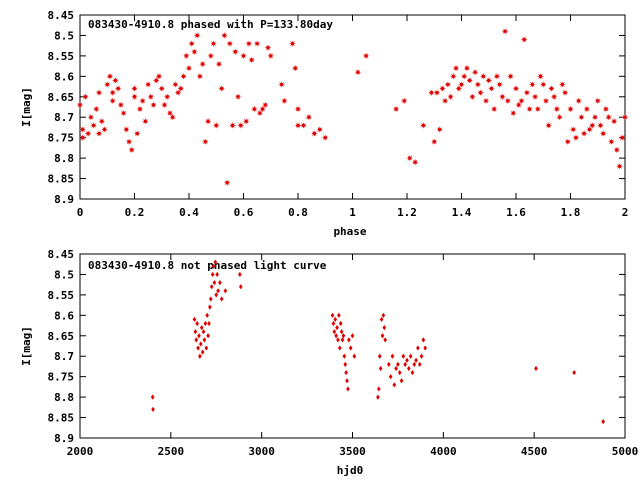  What do you see at coordinates (210, 24) in the screenshot?
I see `phased-chart-title: 083430-4910.8 phased with P=133.80day` at bounding box center [210, 24].